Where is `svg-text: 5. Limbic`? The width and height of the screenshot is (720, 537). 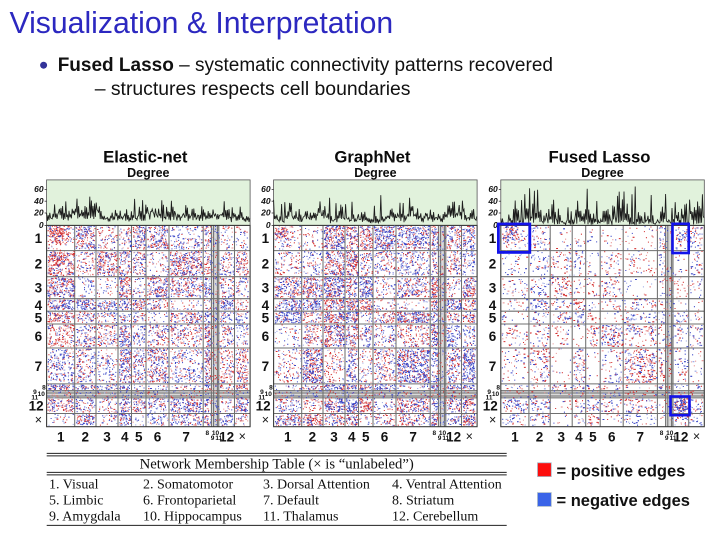
svg-text: 5. Limbic is located at coordinates (76, 501).